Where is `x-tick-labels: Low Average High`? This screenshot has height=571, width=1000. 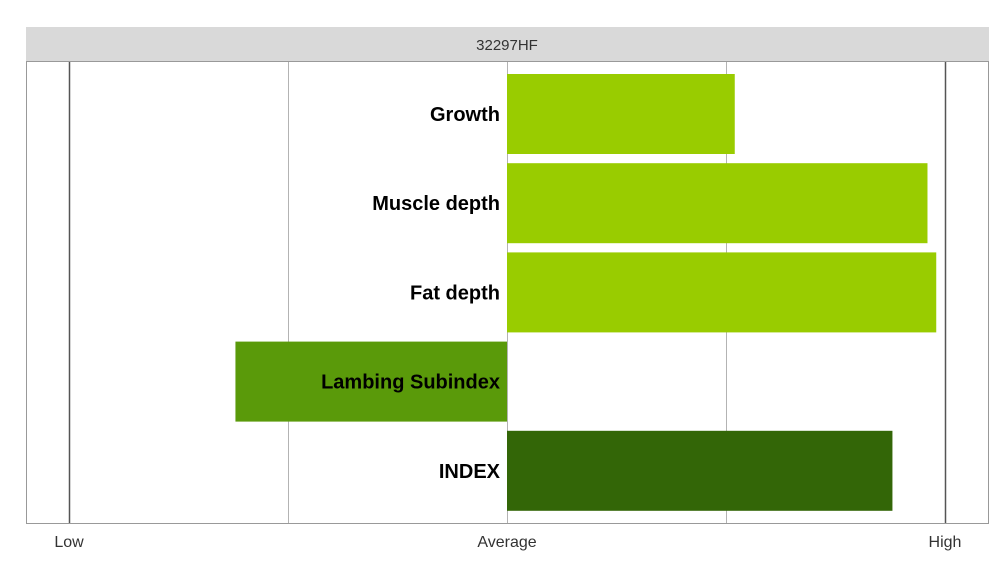
x-tick-labels: Low Average High is located at coordinates (507, 542).